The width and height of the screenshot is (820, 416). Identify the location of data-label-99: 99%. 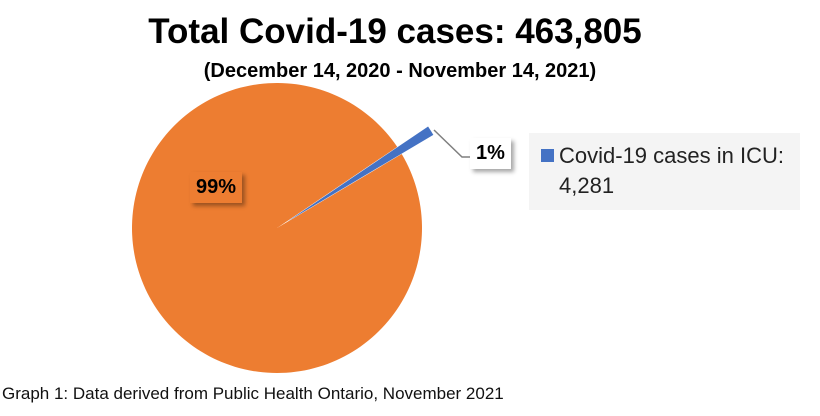
(216, 187).